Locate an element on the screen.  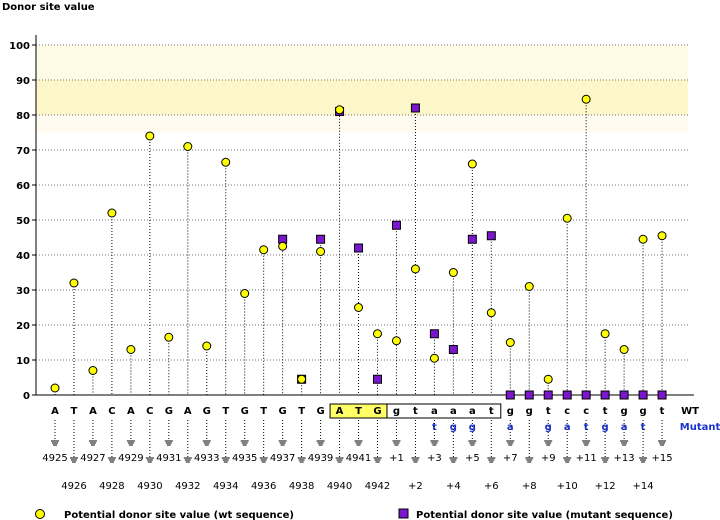
y-tick-label-70: 70 is located at coordinates (23, 151).